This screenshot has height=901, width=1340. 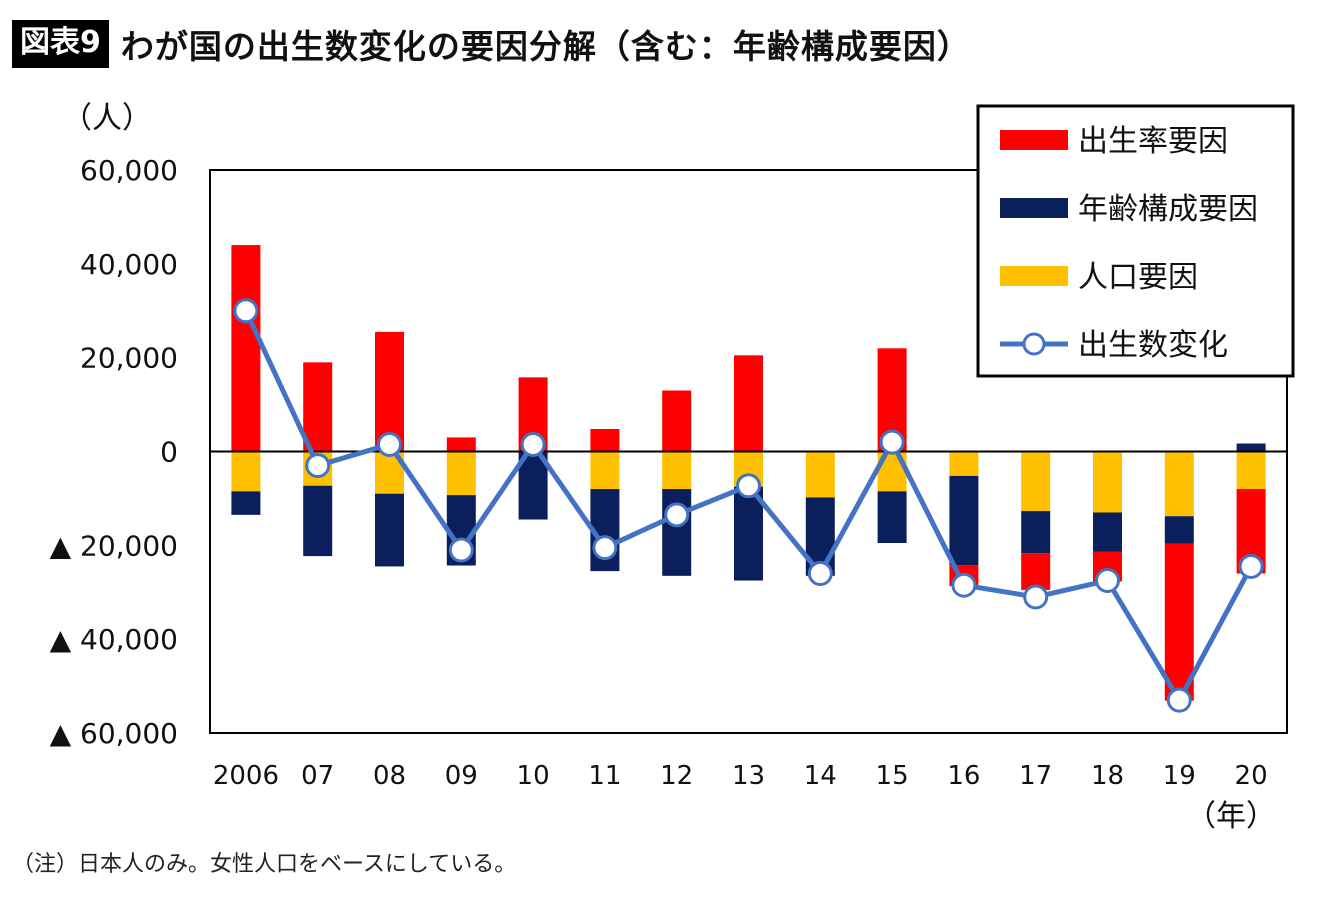 What do you see at coordinates (1034, 276) in the screenshot?
I see `legend-swatch-population` at bounding box center [1034, 276].